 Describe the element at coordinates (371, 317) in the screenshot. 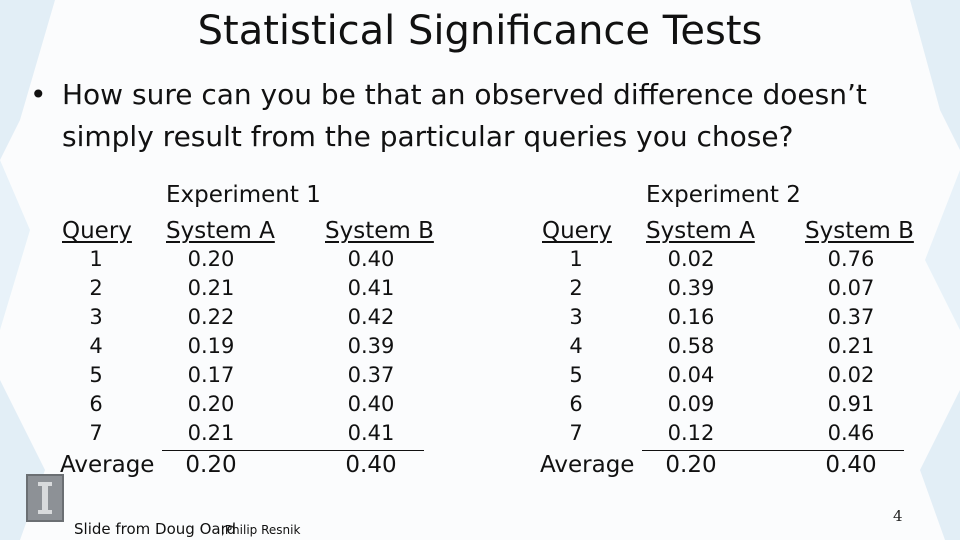

I see `system-b-cell: 0.42` at that location.